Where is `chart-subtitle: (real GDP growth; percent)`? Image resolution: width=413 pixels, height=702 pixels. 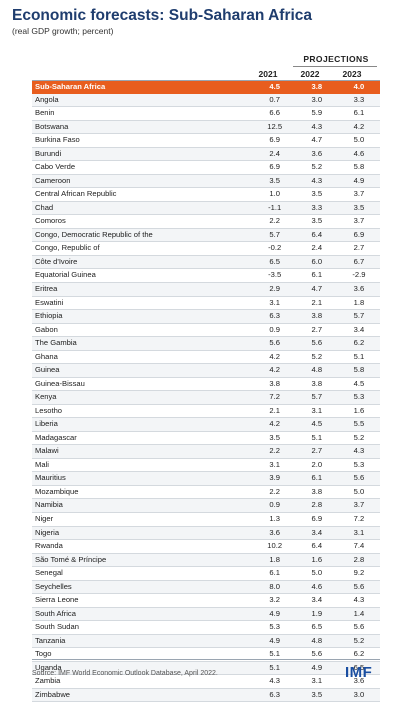
chart-subtitle: (real GDP growth; percent) is located at coordinates (63, 31).